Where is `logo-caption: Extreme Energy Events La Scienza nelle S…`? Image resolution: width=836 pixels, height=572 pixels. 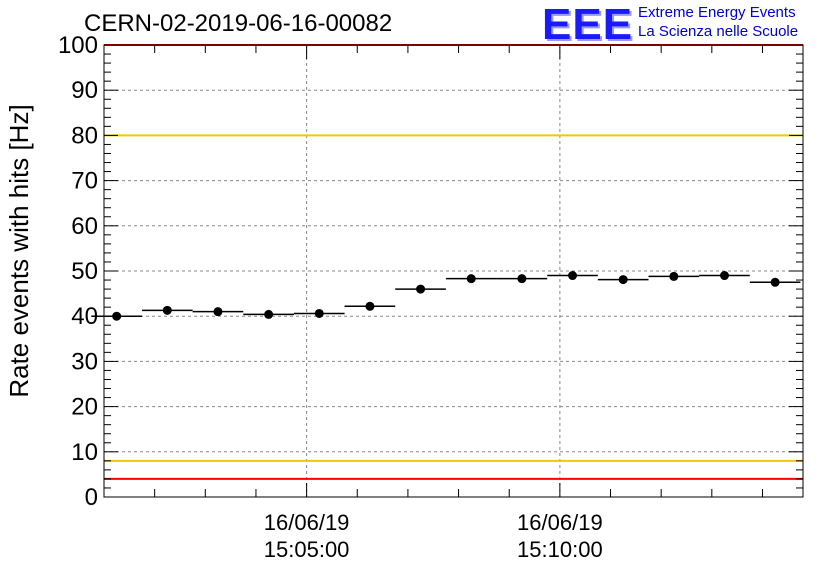 logo-caption: Extreme Energy Events La Scienza nelle S… is located at coordinates (718, 22).